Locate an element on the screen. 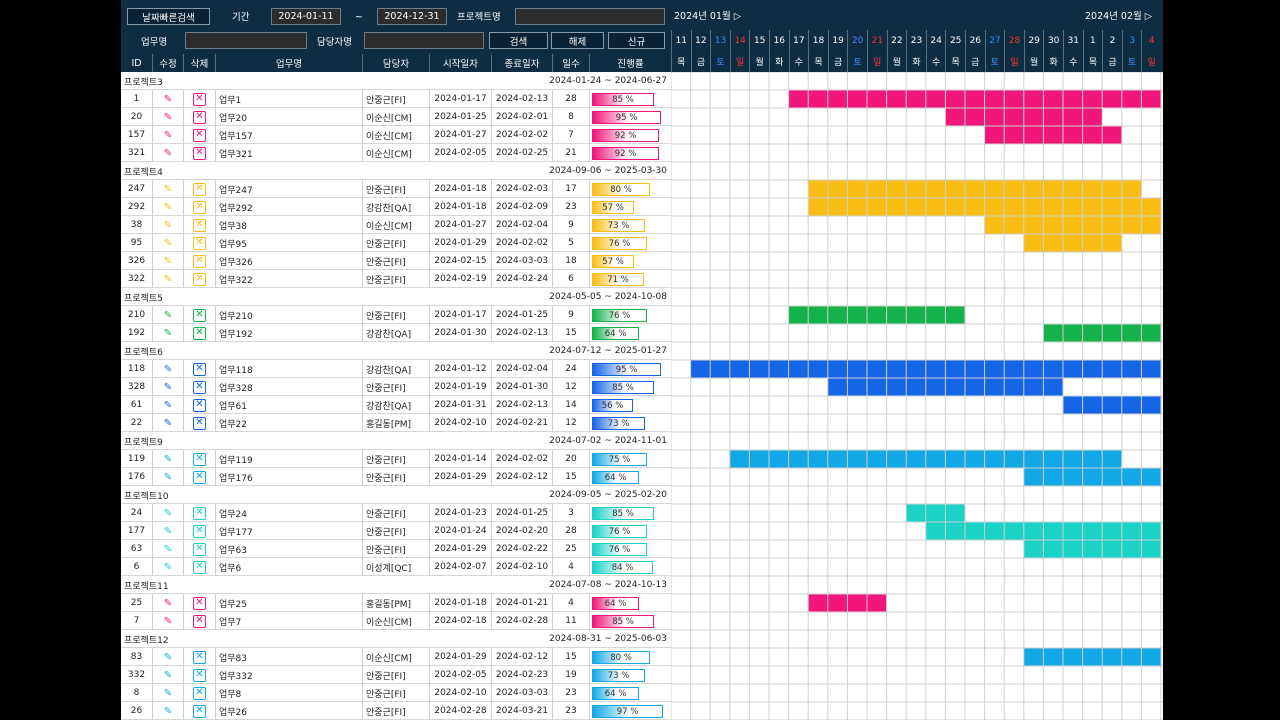 Image resolution: width=1280 pixels, height=720 pixels. col-header-task-name: 업무명 is located at coordinates (289, 63).